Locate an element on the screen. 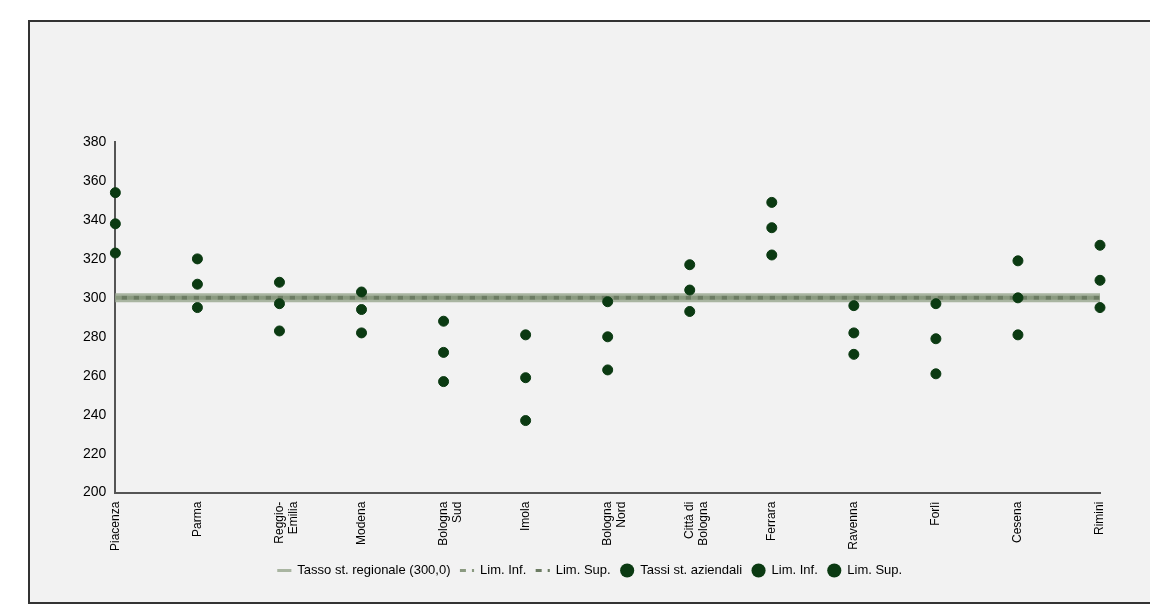 This screenshot has height=606, width=1150. x-tick-label: Modena is located at coordinates (360, 523).